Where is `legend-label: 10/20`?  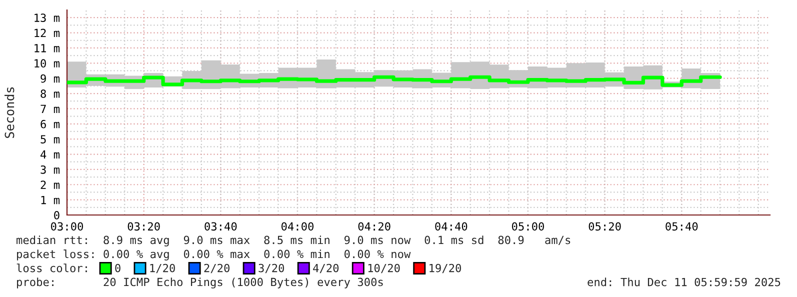
legend-label: 10/20 is located at coordinates (384, 269).